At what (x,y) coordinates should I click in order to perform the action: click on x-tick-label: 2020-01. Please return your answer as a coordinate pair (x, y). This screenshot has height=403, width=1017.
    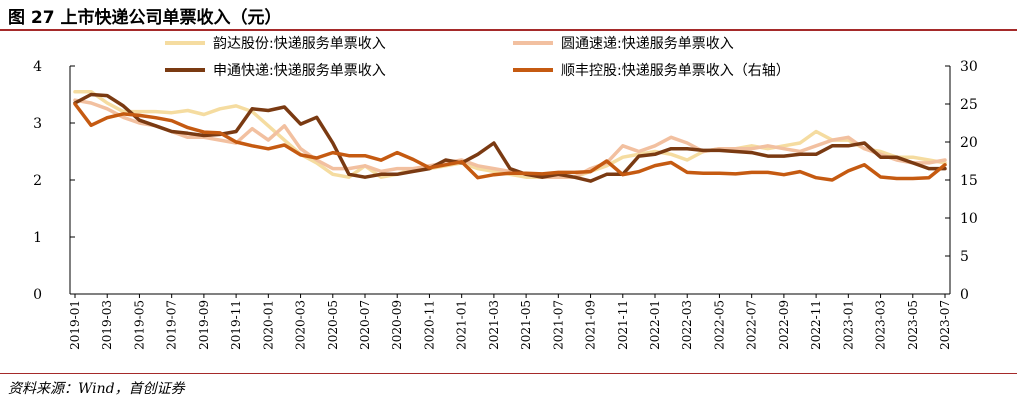
    Looking at the image, I should click on (268, 325).